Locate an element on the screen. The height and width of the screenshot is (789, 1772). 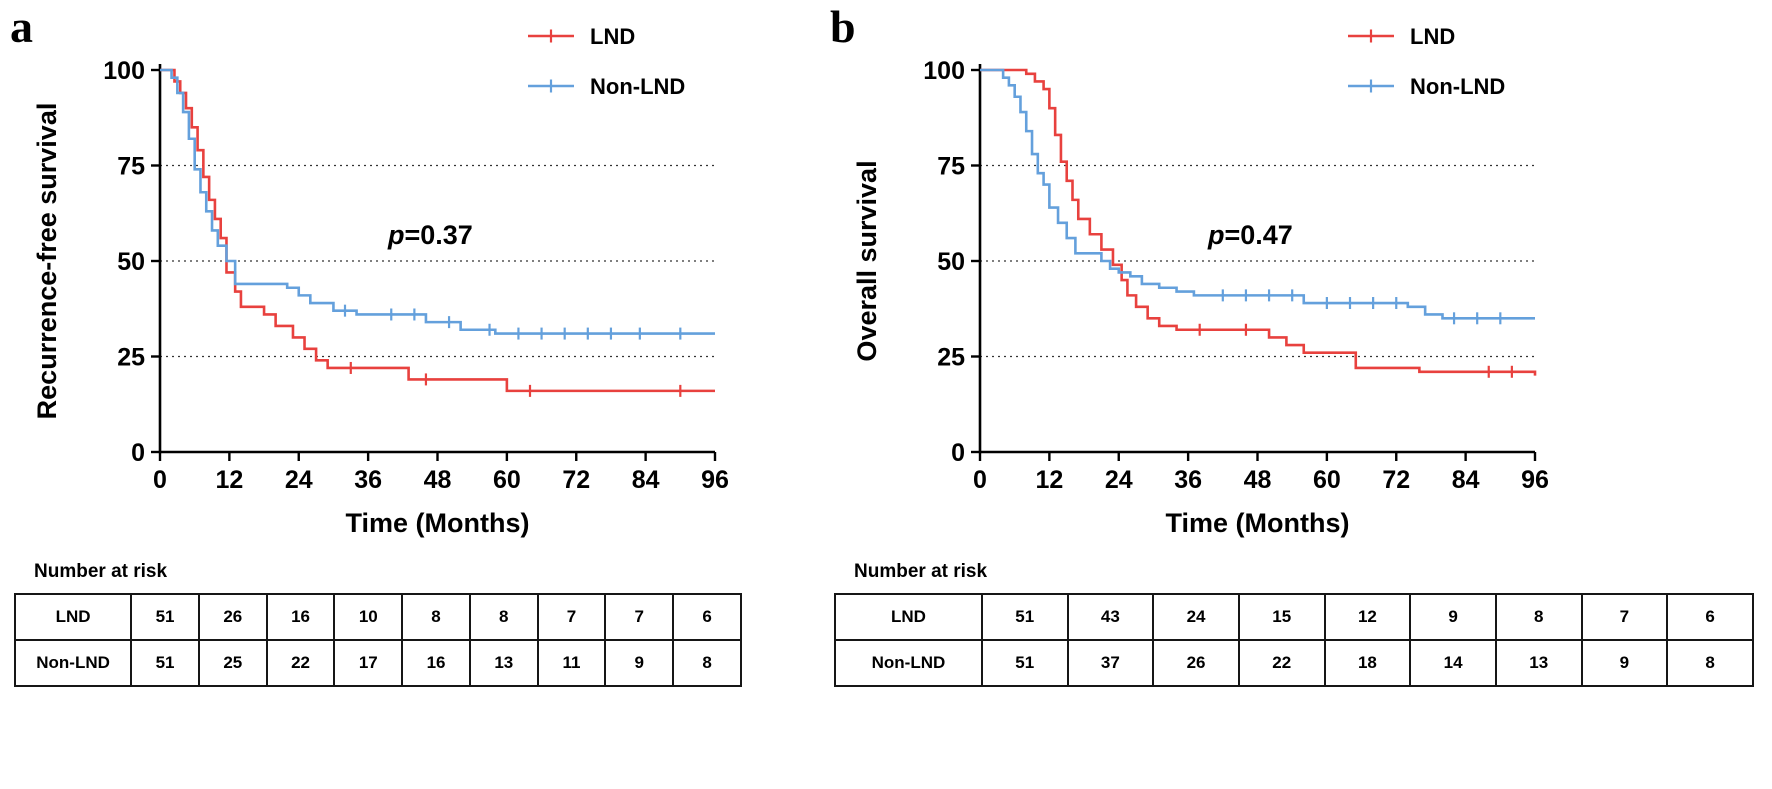
risk-table-a: LND 51 26 16 10 8 8 7 7 6 Non-LND 51 25 22 17 16 13 11 9 8 is located at coordinates (377, 640).